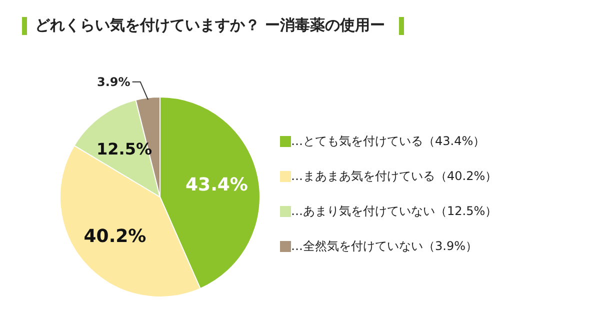  What do you see at coordinates (388, 141) in the screenshot?
I see `legend-label: …とても気を付けている（43.4%）` at bounding box center [388, 141].